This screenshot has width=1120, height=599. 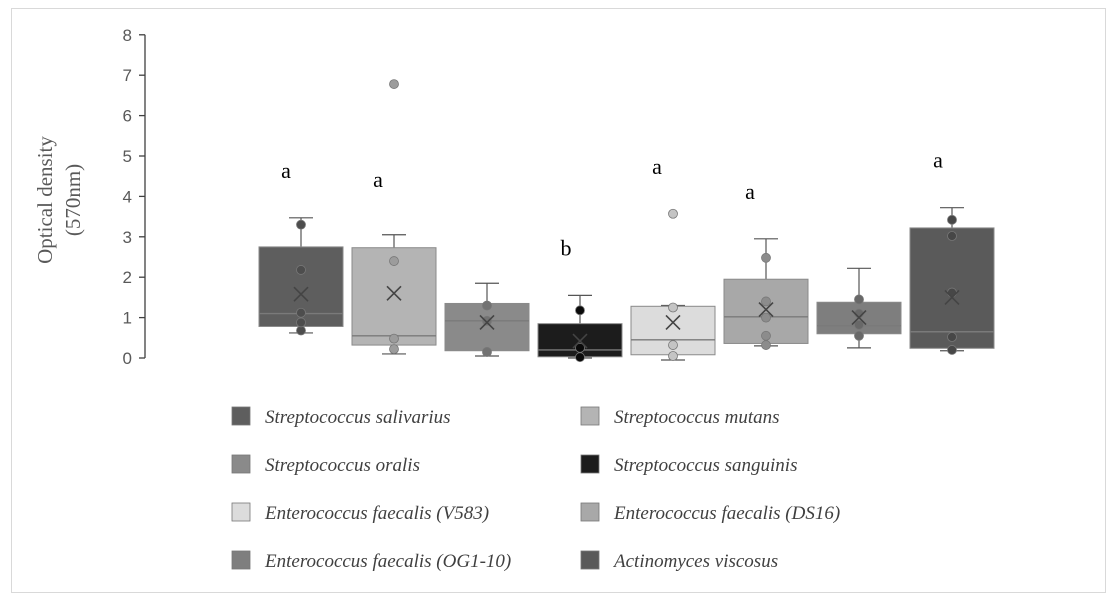 I want to click on y-tick-label: 0, so click(x=127, y=358).